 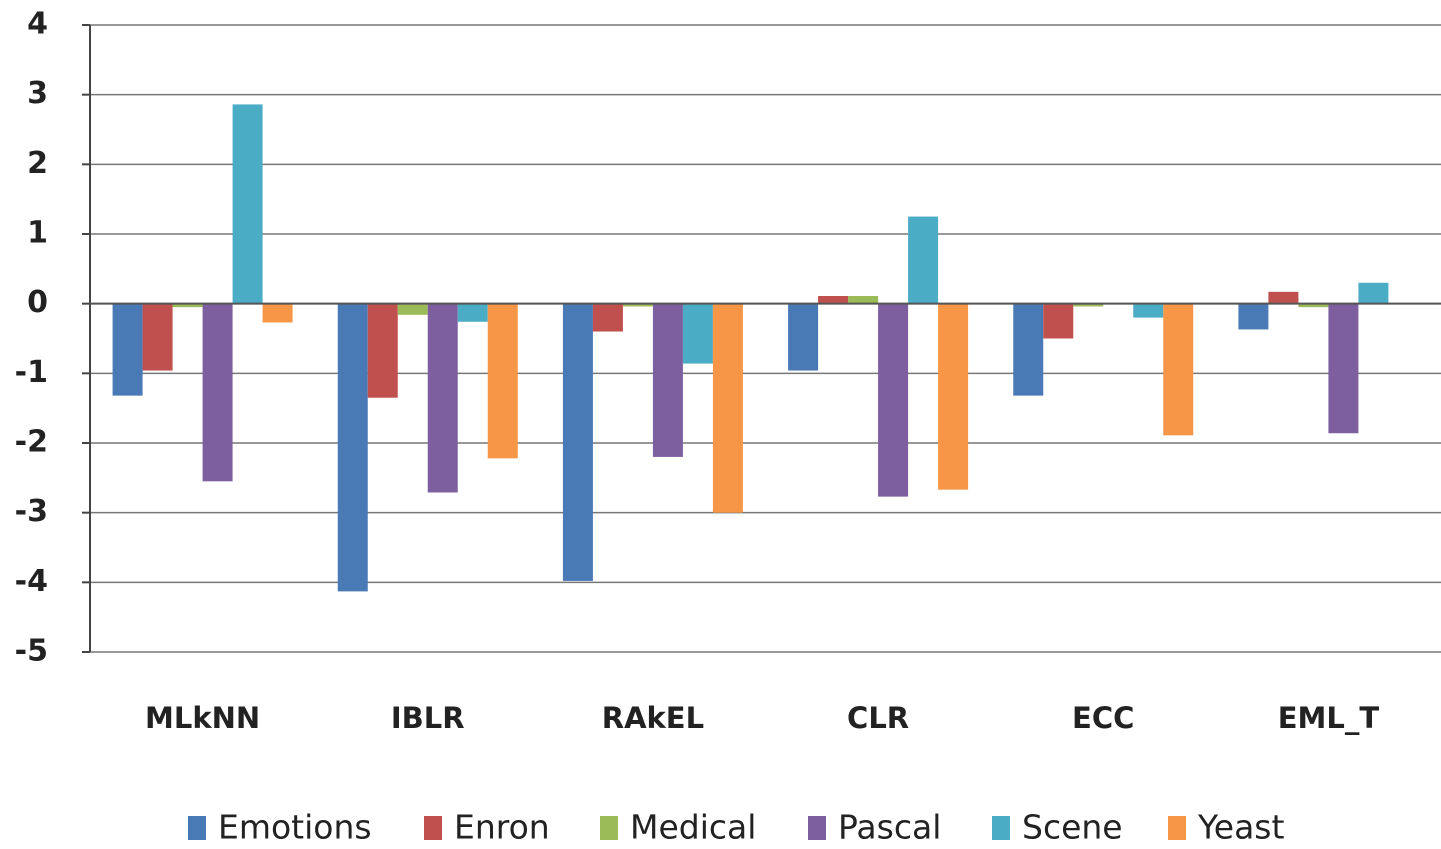 What do you see at coordinates (428, 718) in the screenshot?
I see `x-tick-label: IBLR` at bounding box center [428, 718].